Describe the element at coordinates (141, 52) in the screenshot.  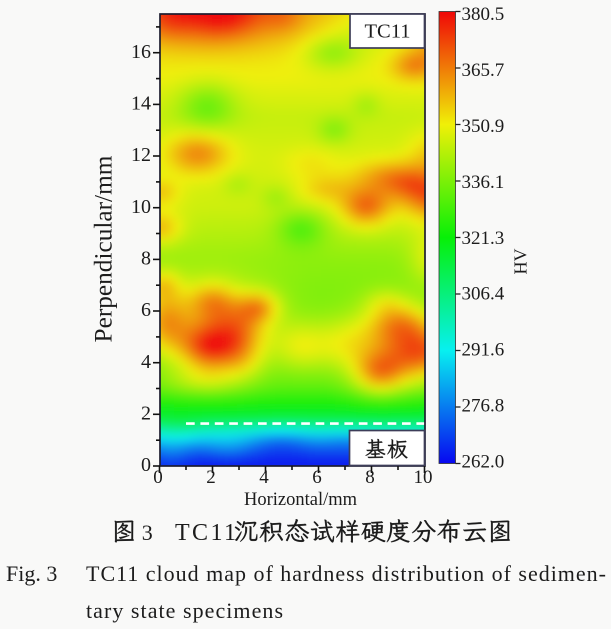
I see `svg-text: 16` at that location.